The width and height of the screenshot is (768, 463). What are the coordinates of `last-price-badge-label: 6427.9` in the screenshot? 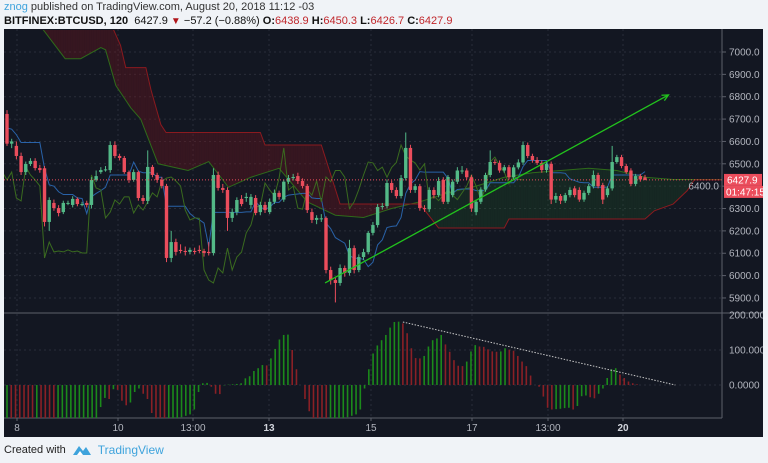 It's located at (742, 180).